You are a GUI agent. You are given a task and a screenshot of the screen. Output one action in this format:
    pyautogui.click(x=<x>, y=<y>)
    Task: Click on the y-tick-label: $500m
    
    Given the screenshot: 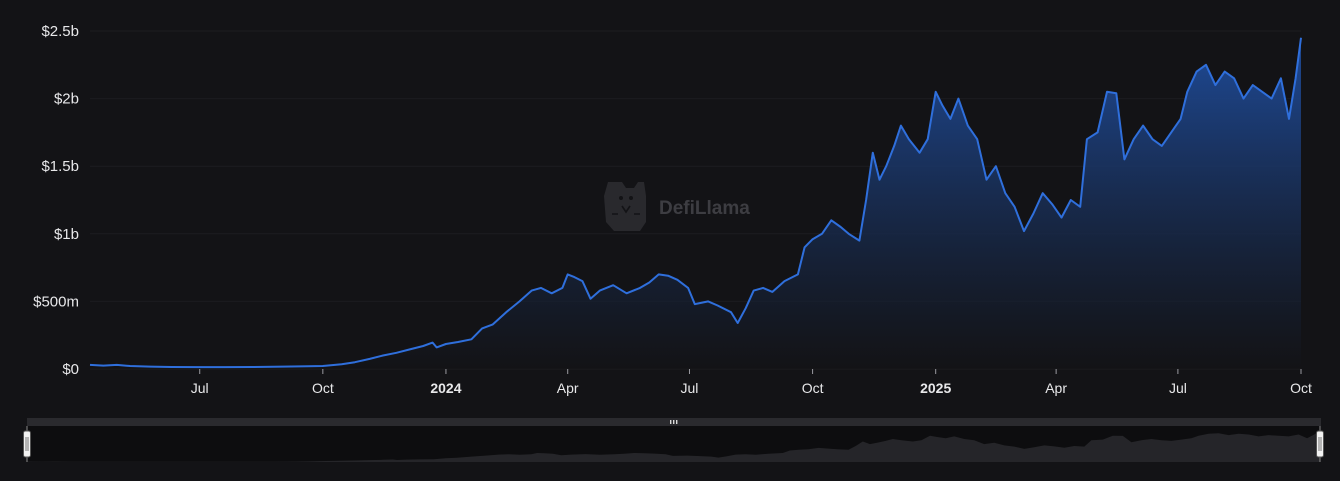 What is the action you would take?
    pyautogui.click(x=56, y=301)
    